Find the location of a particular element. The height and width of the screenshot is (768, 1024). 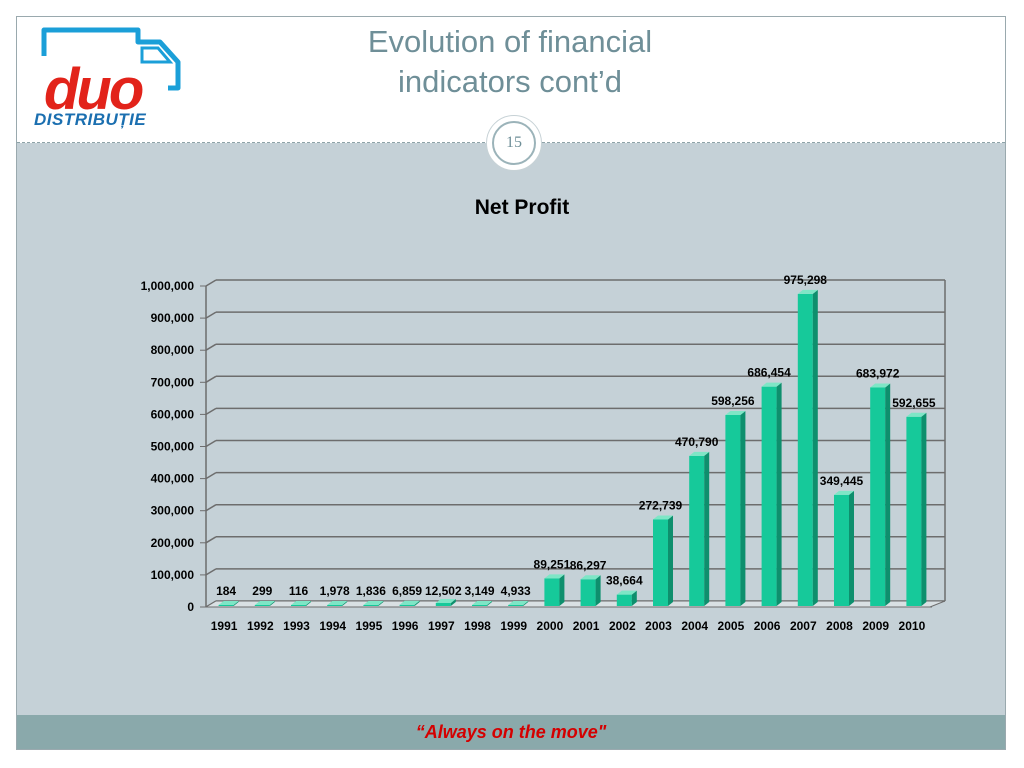

bar-side-2009 is located at coordinates (888, 494).